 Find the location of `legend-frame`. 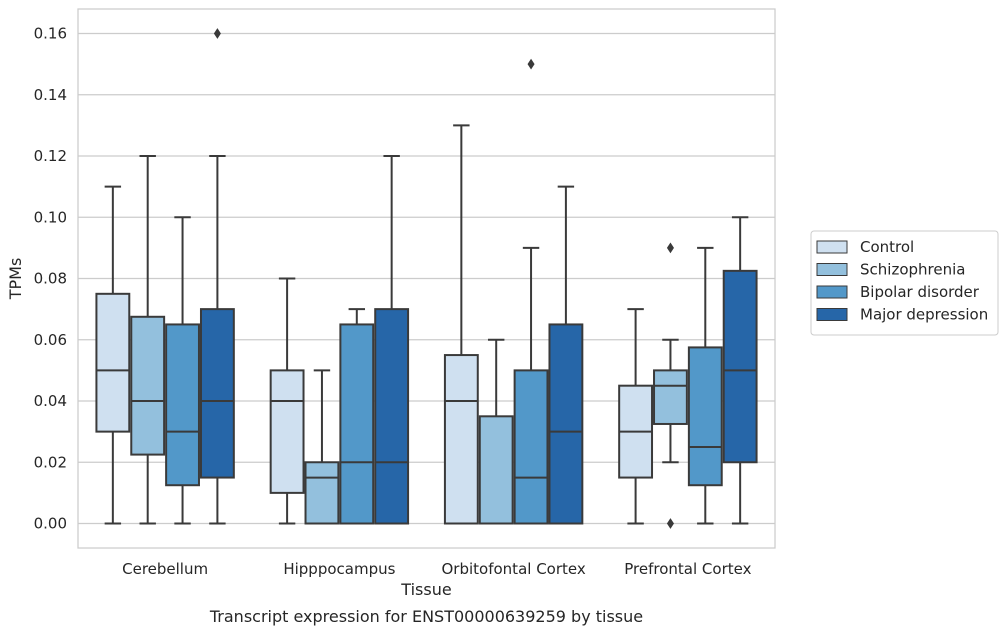

legend-frame is located at coordinates (904, 283).